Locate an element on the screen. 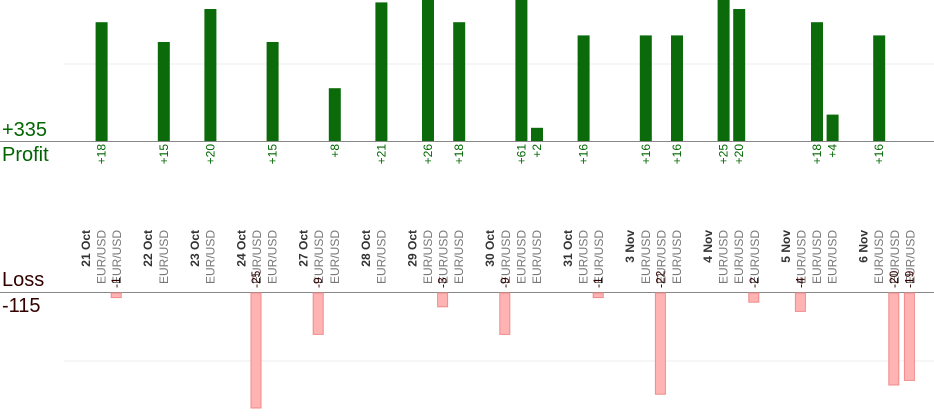 The image size is (934, 420). profit-value-label: +2 is located at coordinates (537, 151).